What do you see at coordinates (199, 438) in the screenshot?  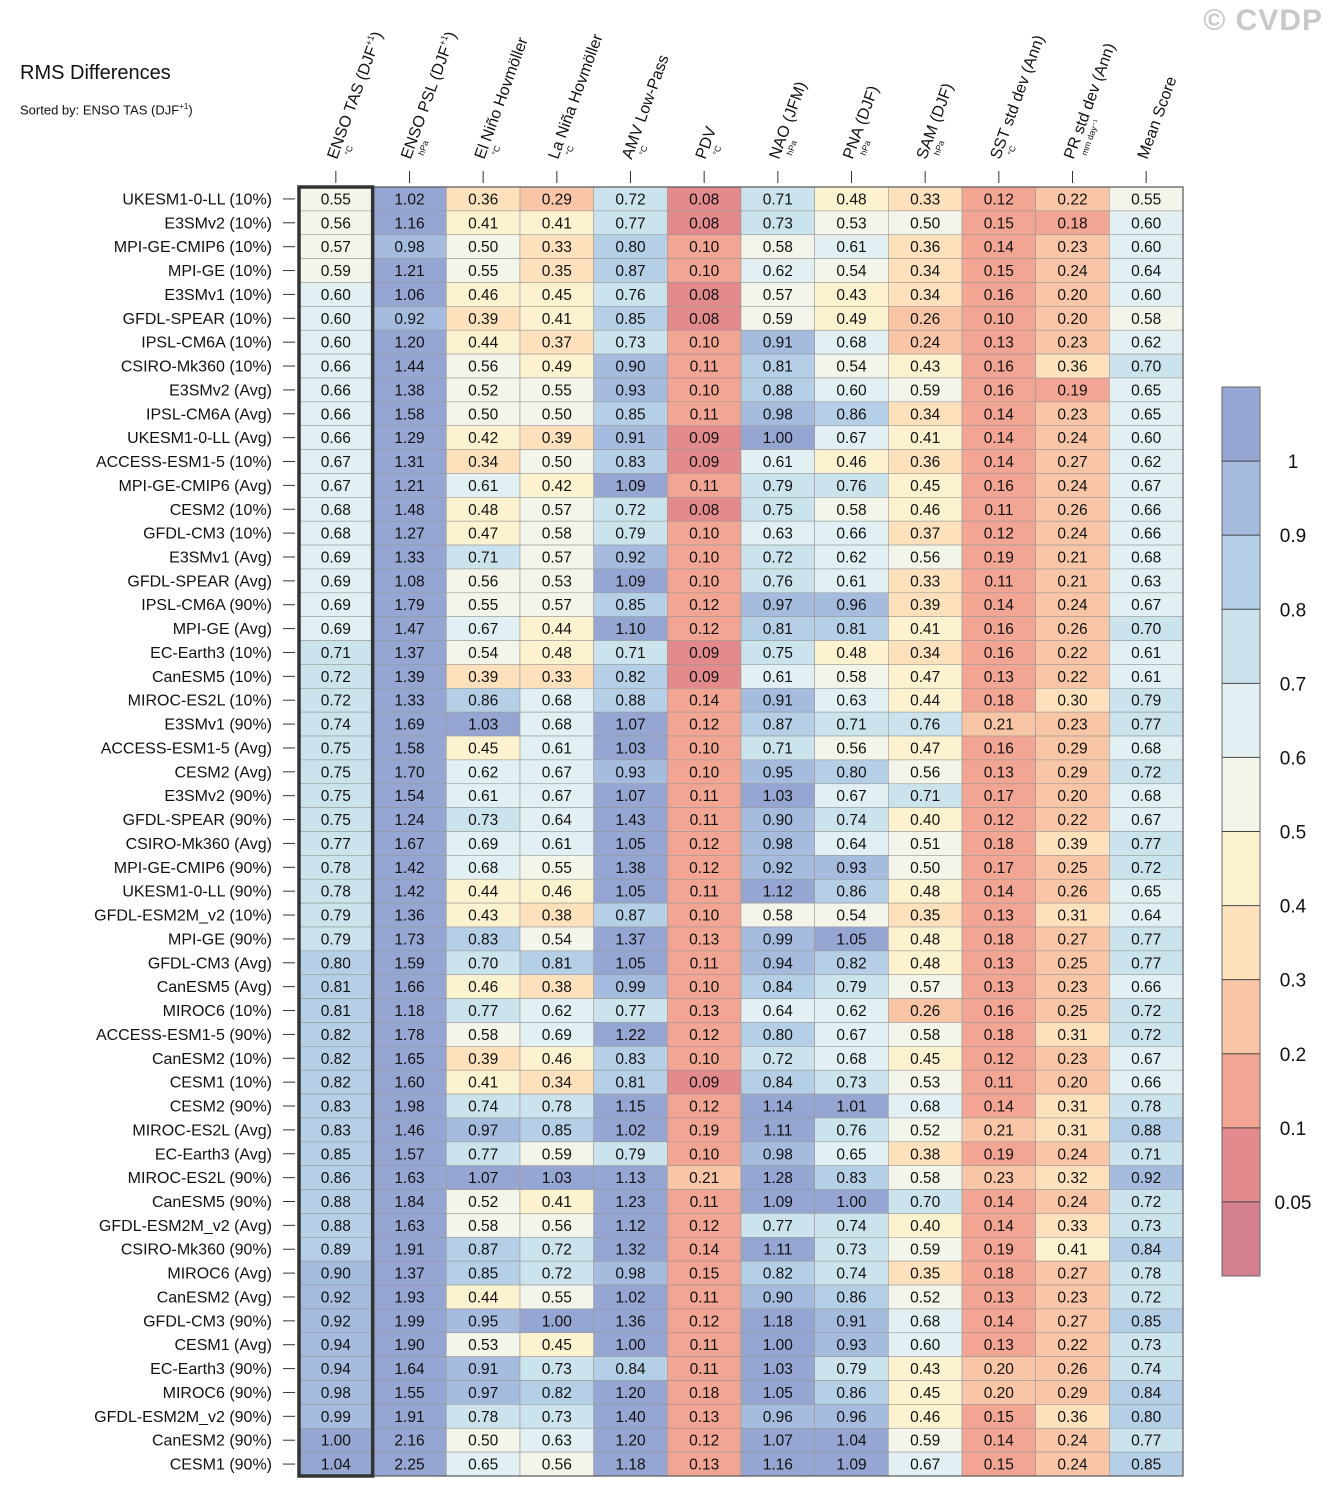 I see `row-label: UKESM1-0-LL (Avg)` at bounding box center [199, 438].